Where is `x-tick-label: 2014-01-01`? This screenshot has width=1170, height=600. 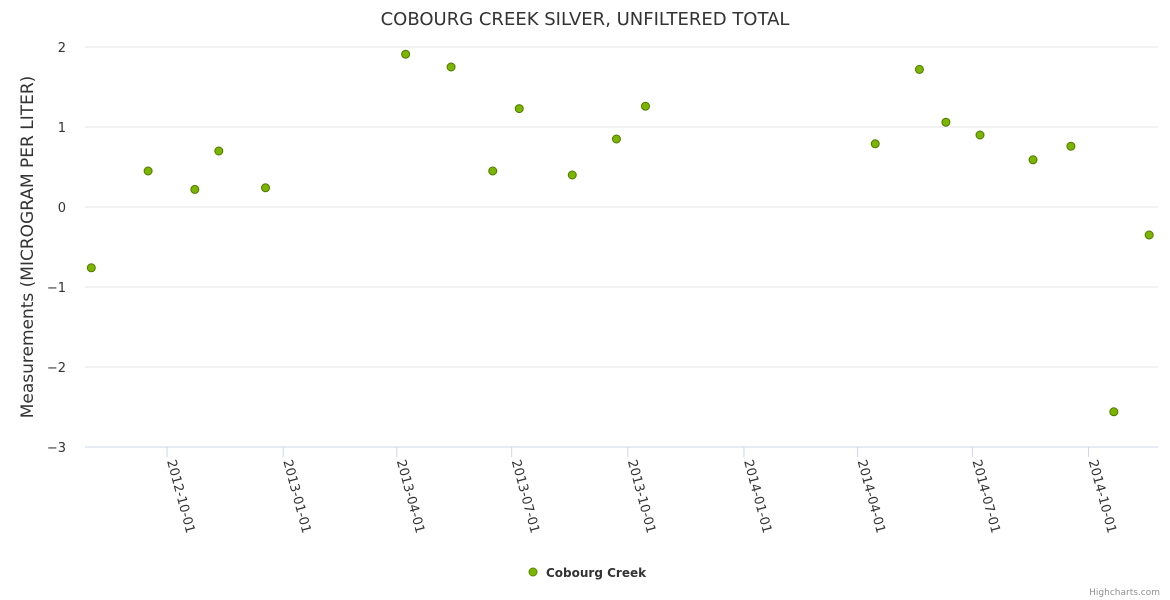
x-tick-label: 2014-01-01 is located at coordinates (757, 496).